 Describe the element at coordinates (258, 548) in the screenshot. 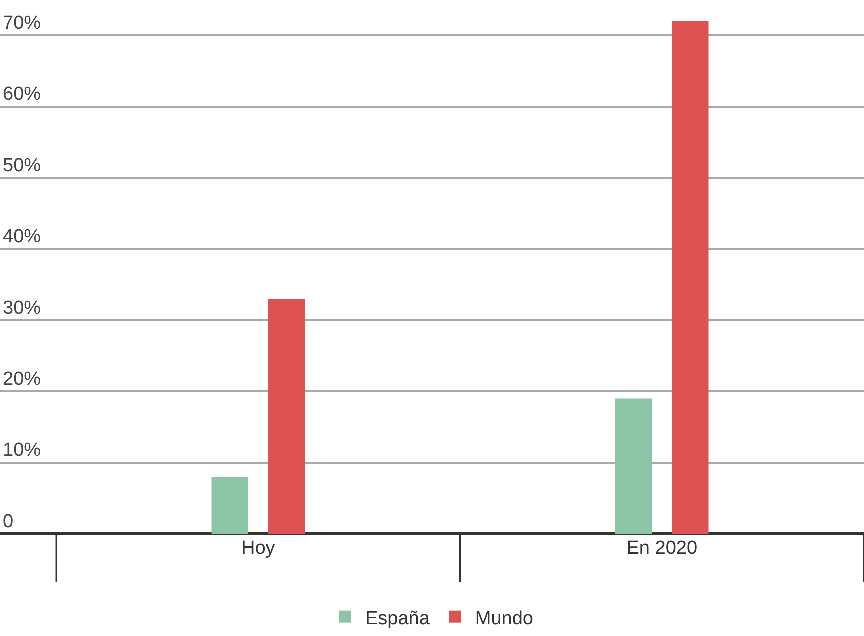

I see `x-tick-label: Hoy` at that location.